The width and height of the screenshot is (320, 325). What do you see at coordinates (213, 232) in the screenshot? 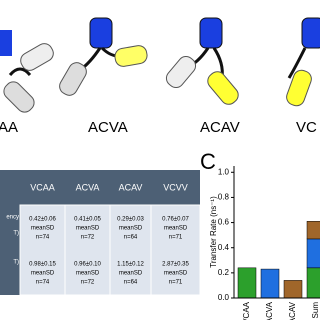
I see `y-axis-label: Transfer Rate (ns⁻¹)` at bounding box center [213, 232].